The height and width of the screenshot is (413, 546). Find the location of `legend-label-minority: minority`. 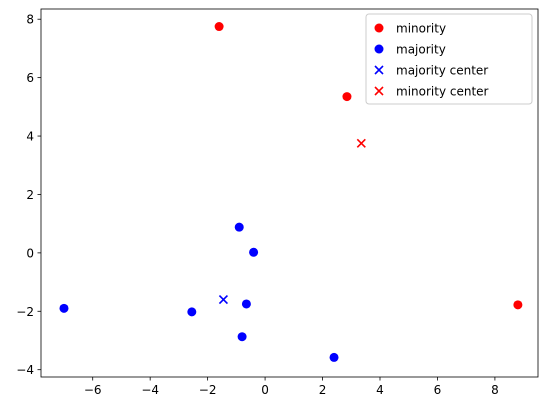

legend-label-minority: minority is located at coordinates (421, 29).